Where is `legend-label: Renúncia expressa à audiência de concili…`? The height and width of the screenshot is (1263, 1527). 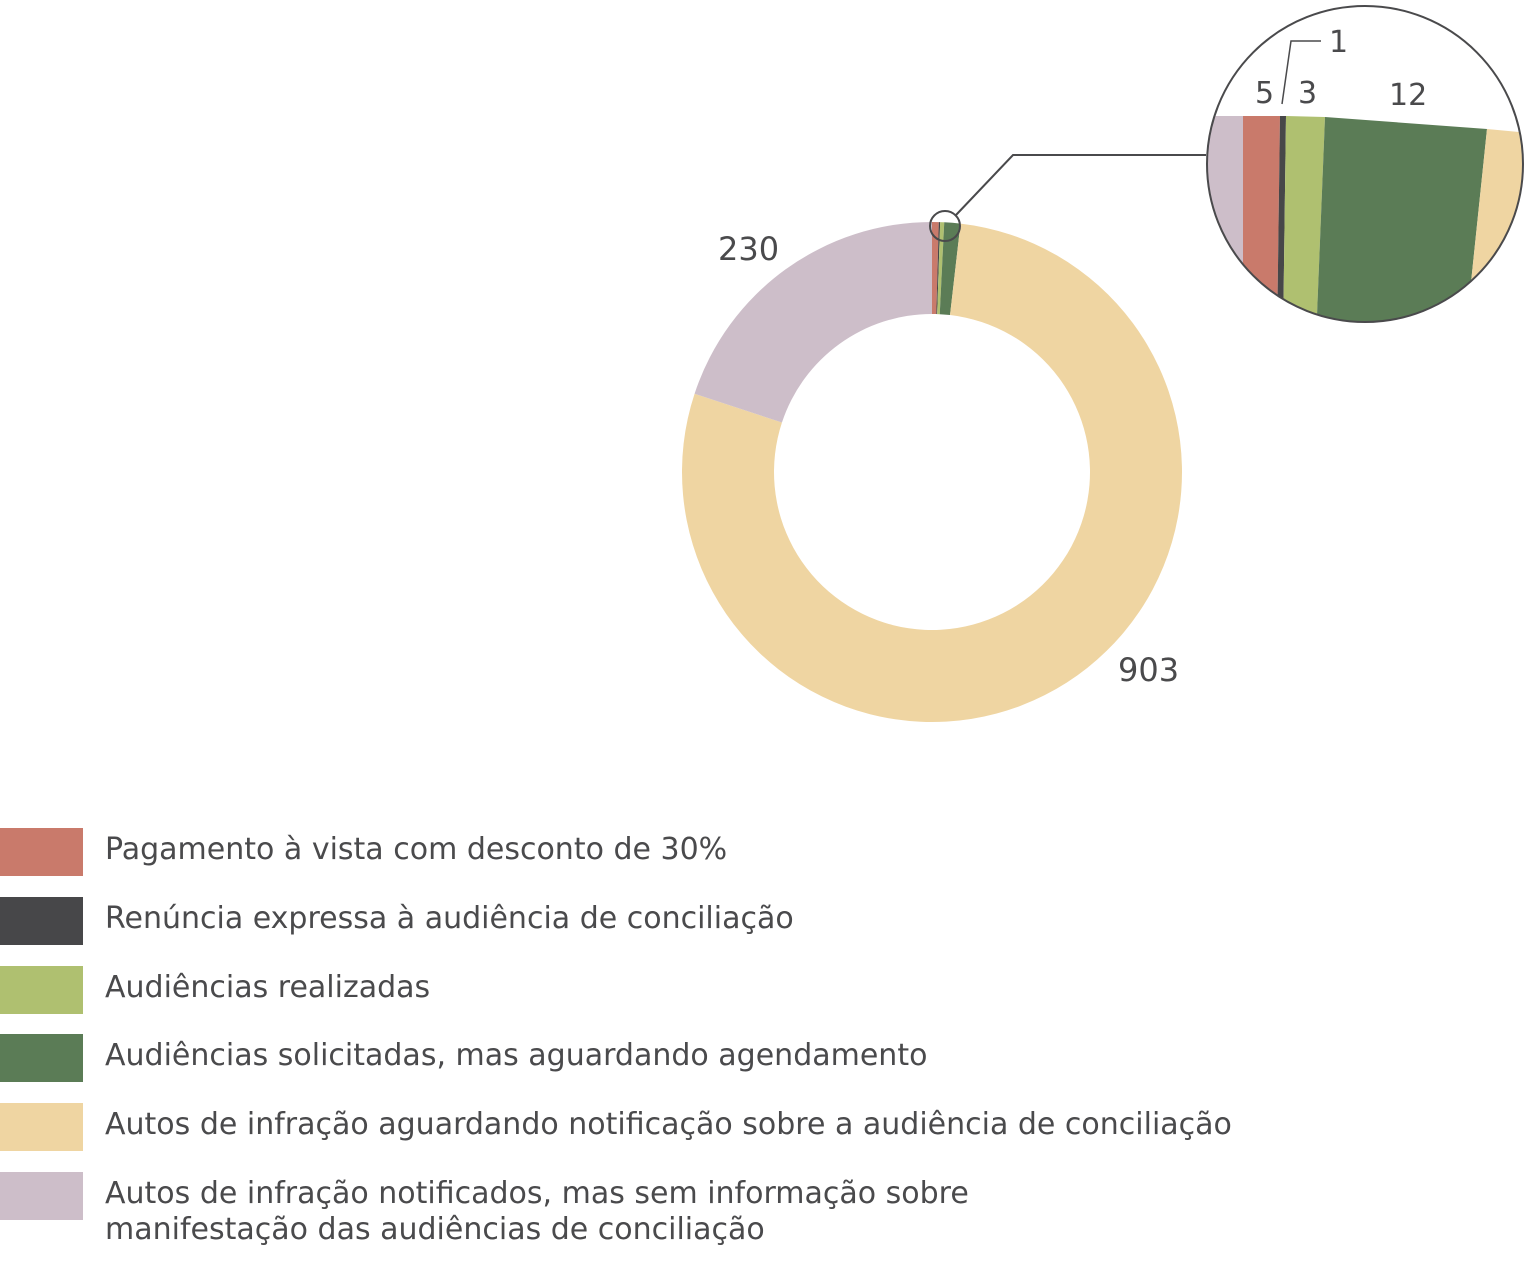 legend-label: Renúncia expressa à audiência de concili… is located at coordinates (449, 918).